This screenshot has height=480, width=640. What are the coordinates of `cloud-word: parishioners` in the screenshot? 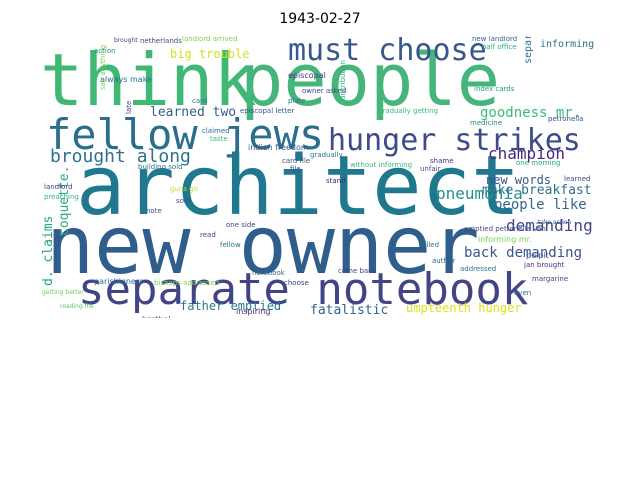 It's located at (119, 281).